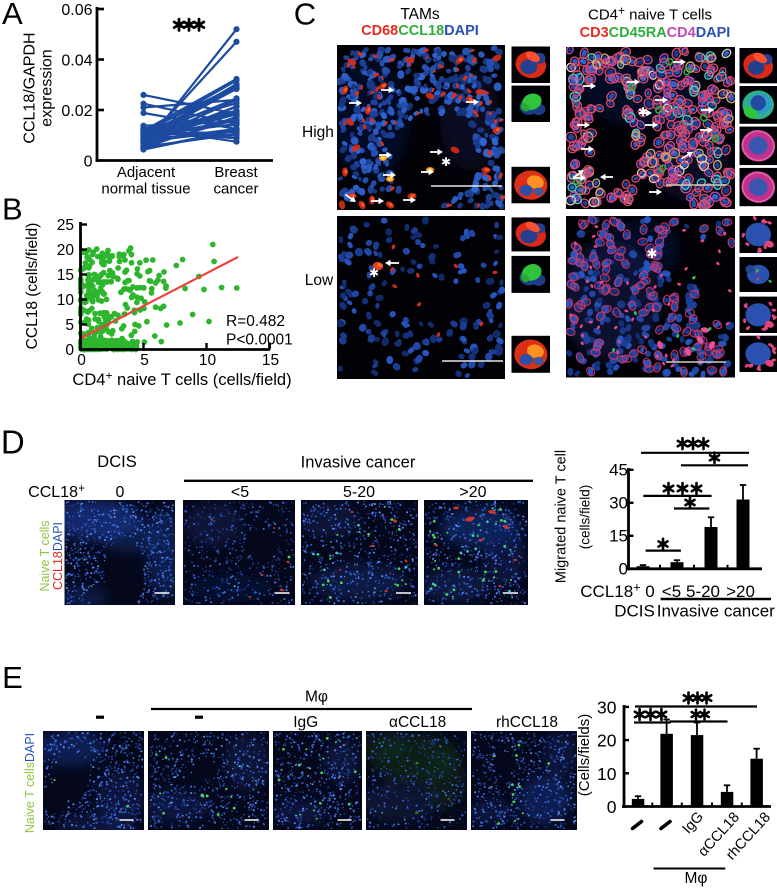 This screenshot has width=777, height=888. What do you see at coordinates (45, 555) in the screenshot?
I see `svg-text: Naive T cells` at bounding box center [45, 555].